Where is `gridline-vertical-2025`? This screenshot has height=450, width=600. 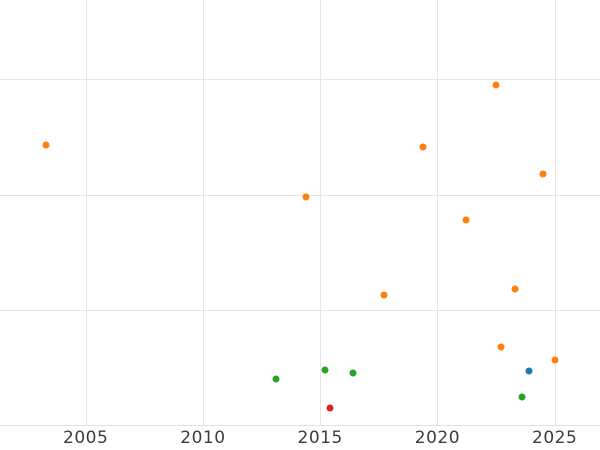
gridline-vertical-2025 is located at coordinates (555, 212).